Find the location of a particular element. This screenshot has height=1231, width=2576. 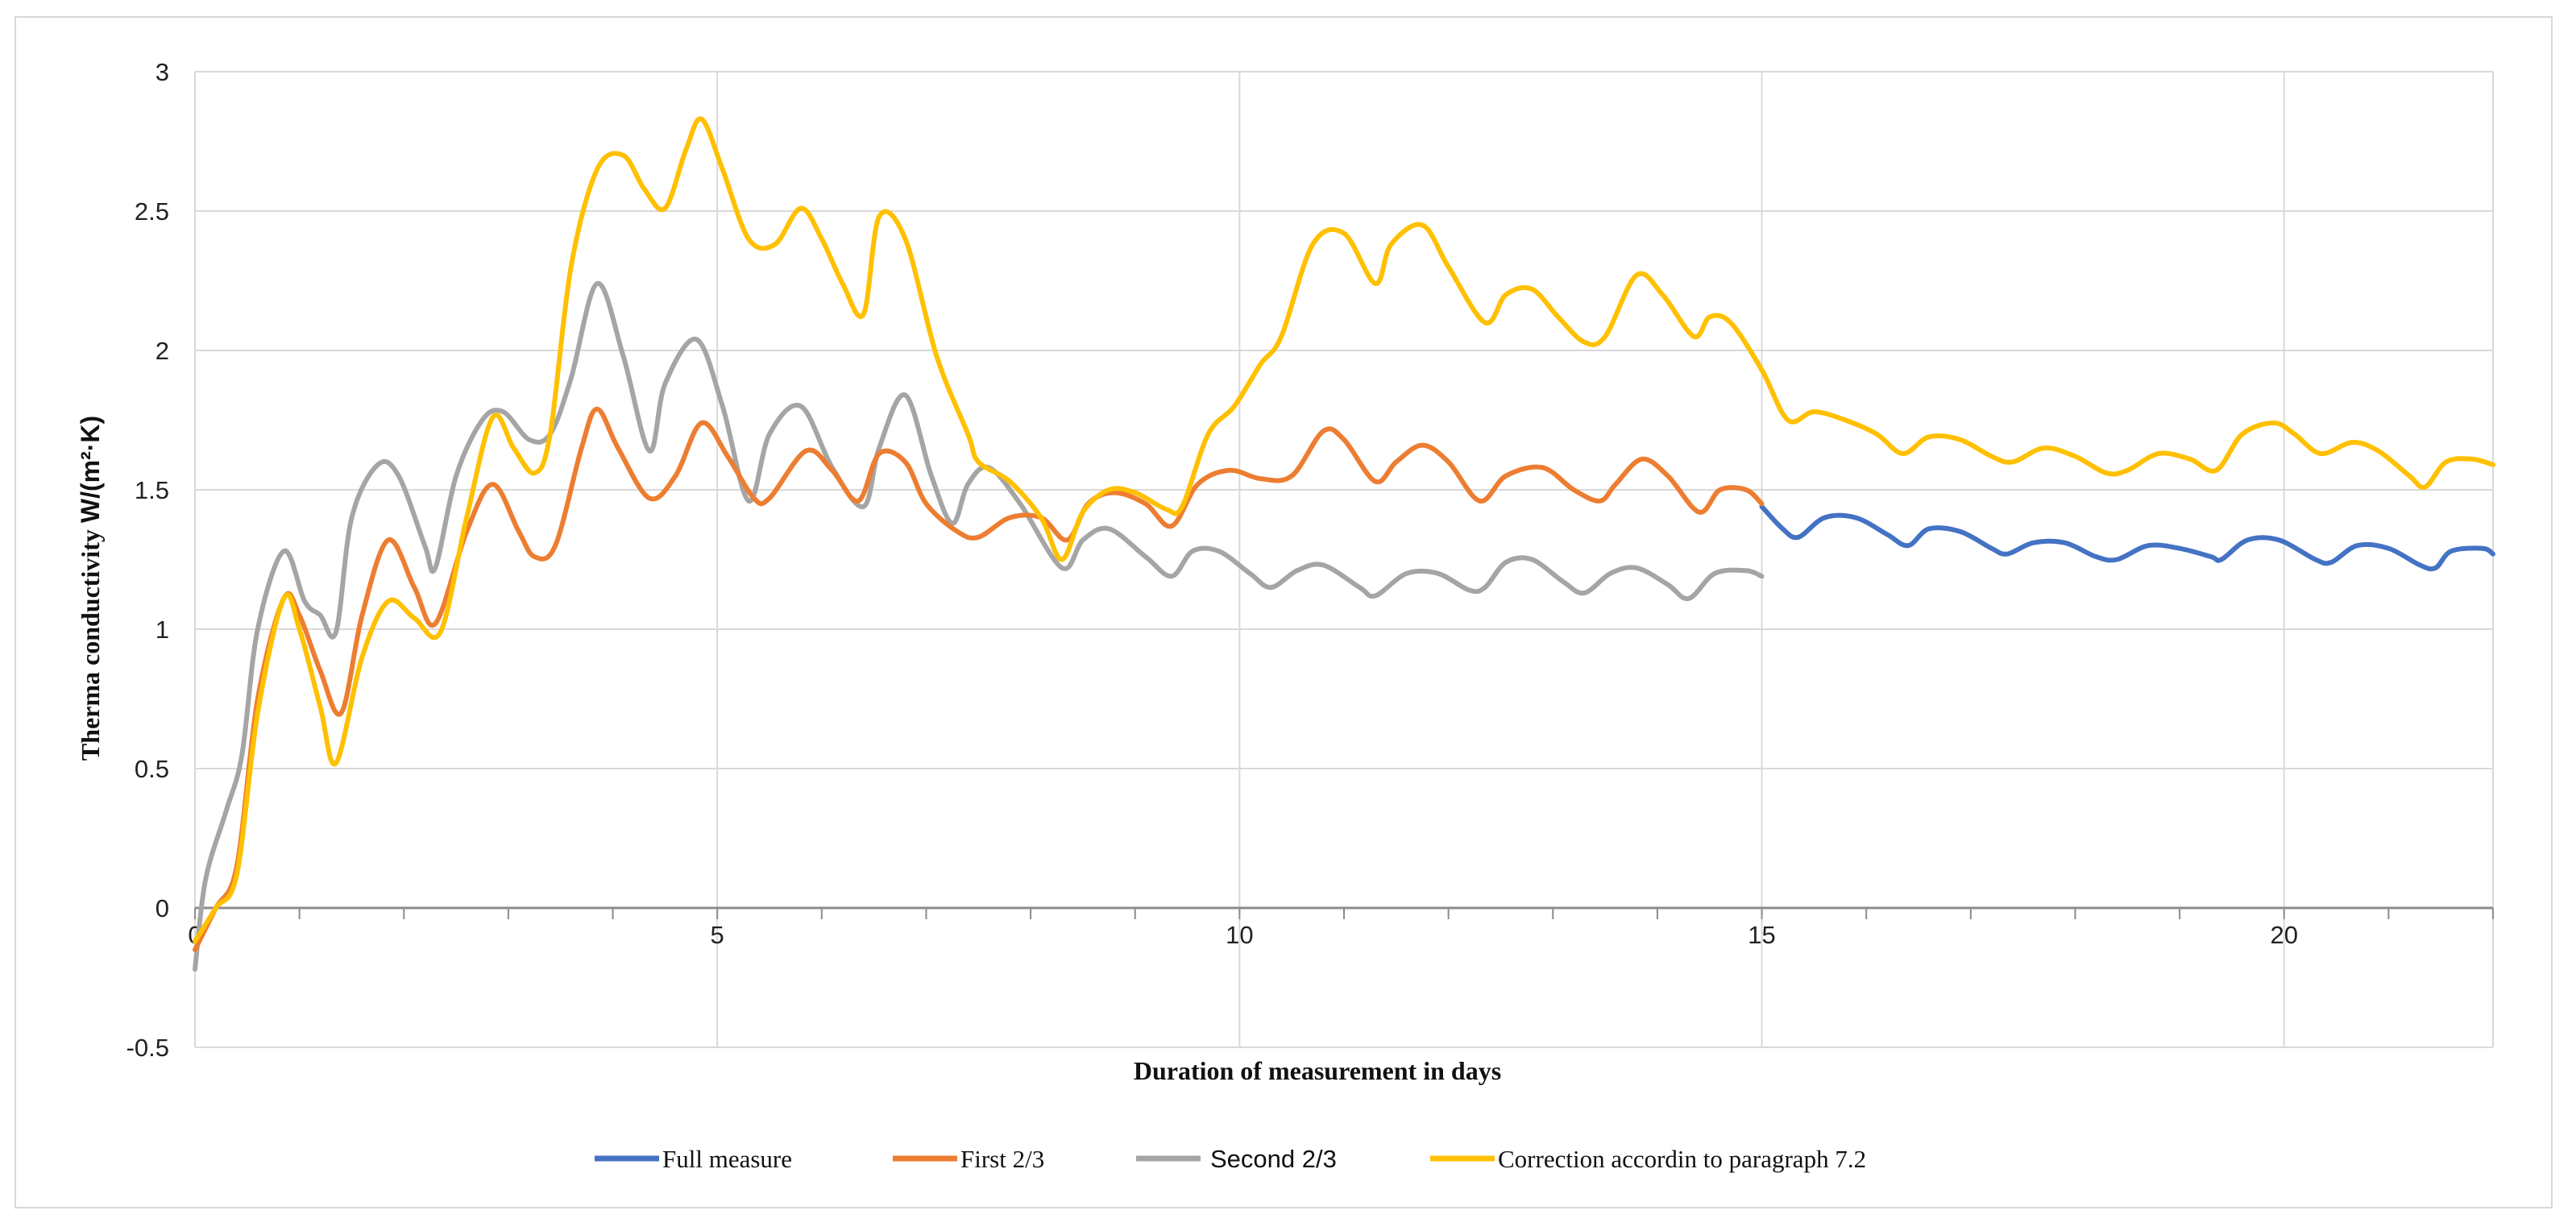

legend-label-first-two-thirds: First 2/3 is located at coordinates (1002, 1159).